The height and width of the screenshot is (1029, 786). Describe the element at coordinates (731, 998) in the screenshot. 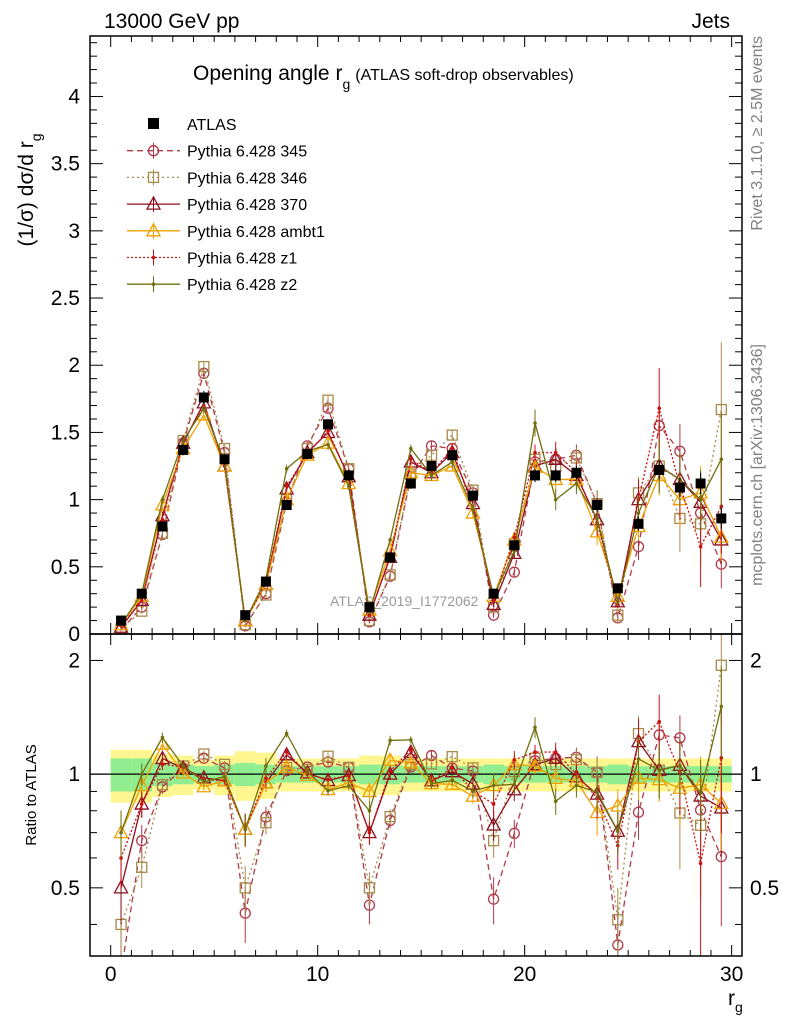

I see `xlabel-text: r` at that location.